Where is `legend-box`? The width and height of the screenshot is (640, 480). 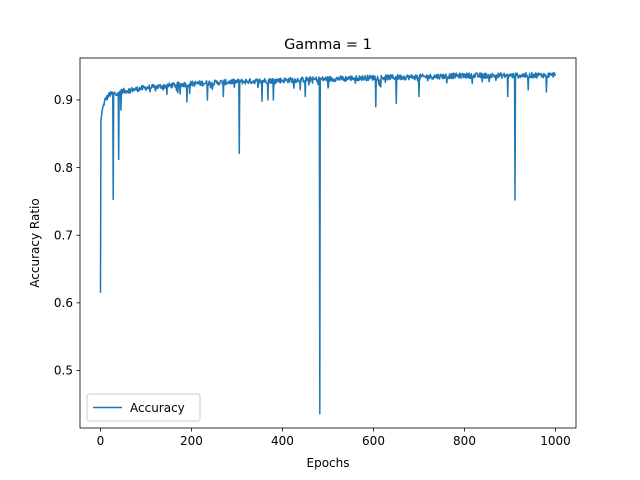 legend-box is located at coordinates (143, 407).